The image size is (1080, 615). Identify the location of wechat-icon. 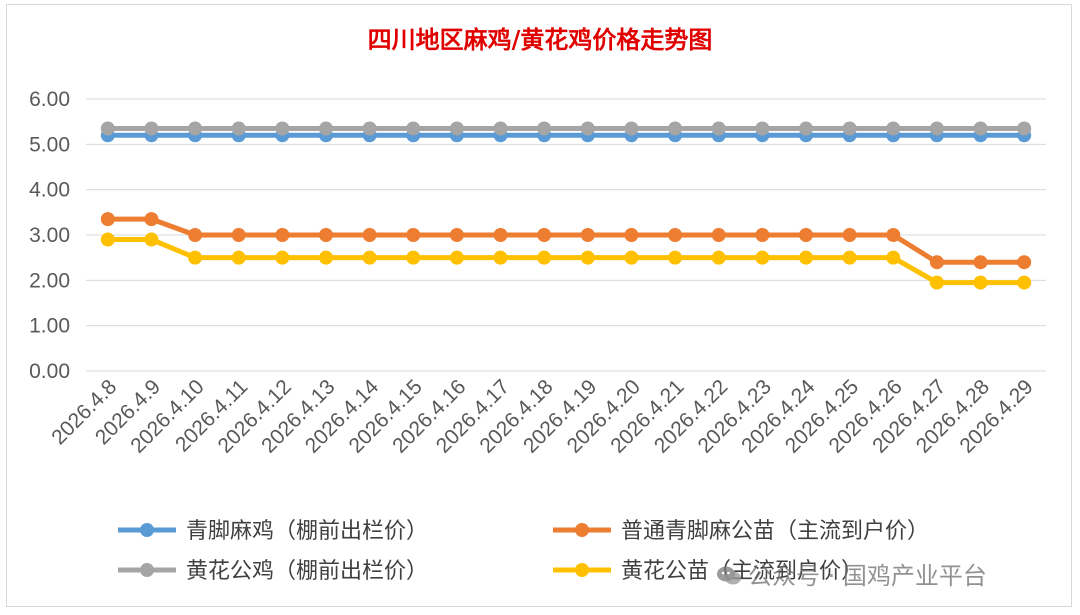
(729, 576).